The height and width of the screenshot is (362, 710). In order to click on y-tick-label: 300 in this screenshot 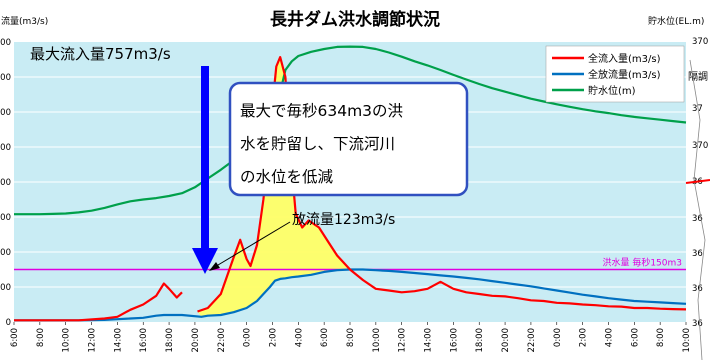, I will do `click(5, 218)`.